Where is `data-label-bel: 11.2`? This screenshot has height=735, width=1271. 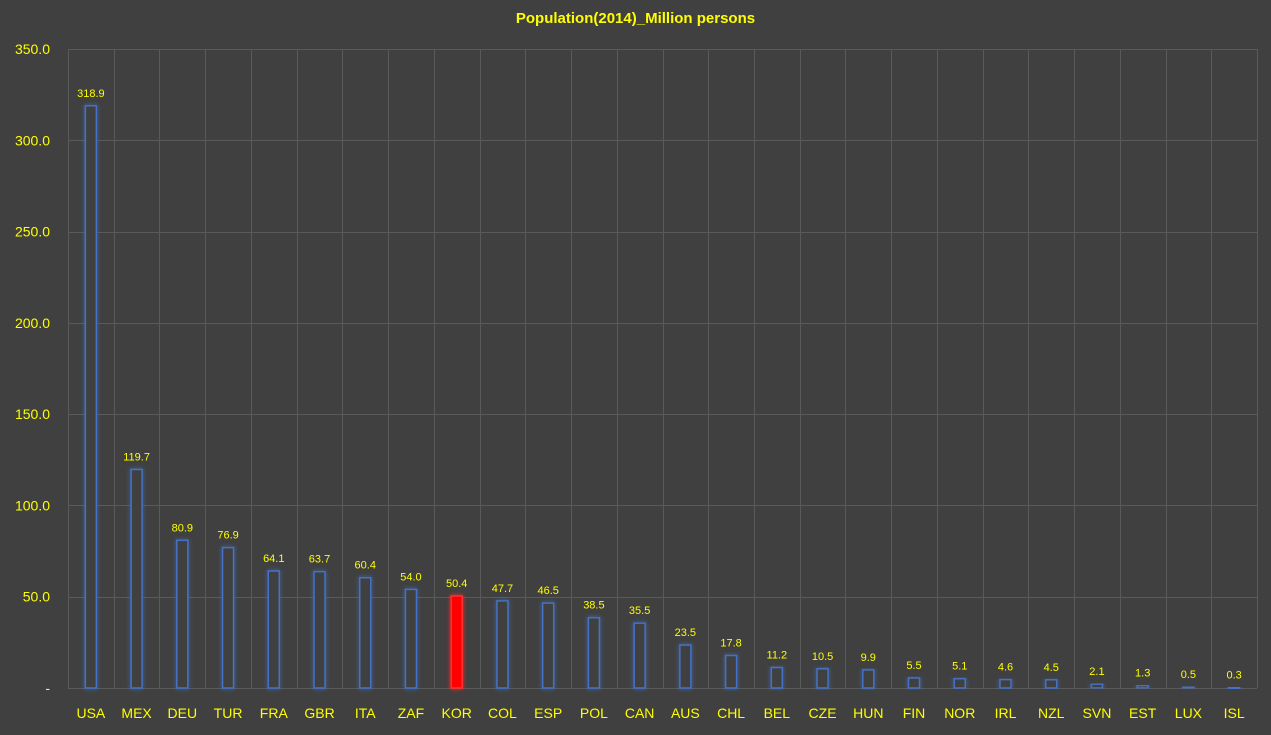 data-label-bel: 11.2 is located at coordinates (777, 656).